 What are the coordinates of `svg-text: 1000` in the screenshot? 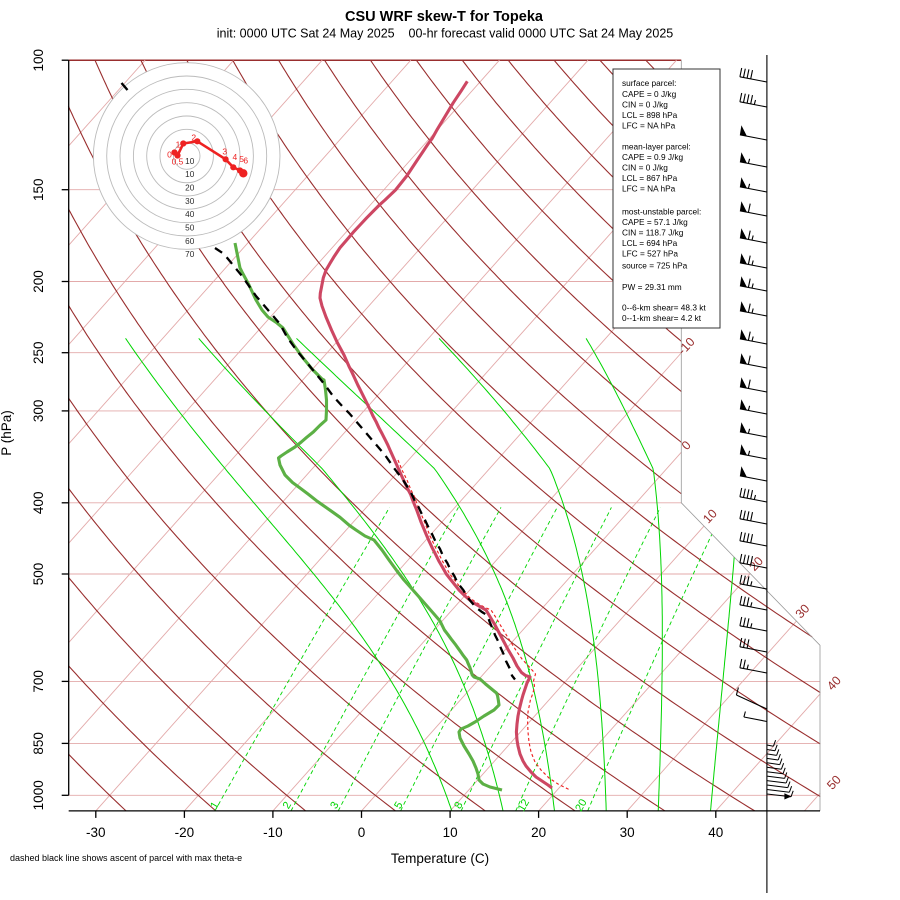 It's located at (38, 795).